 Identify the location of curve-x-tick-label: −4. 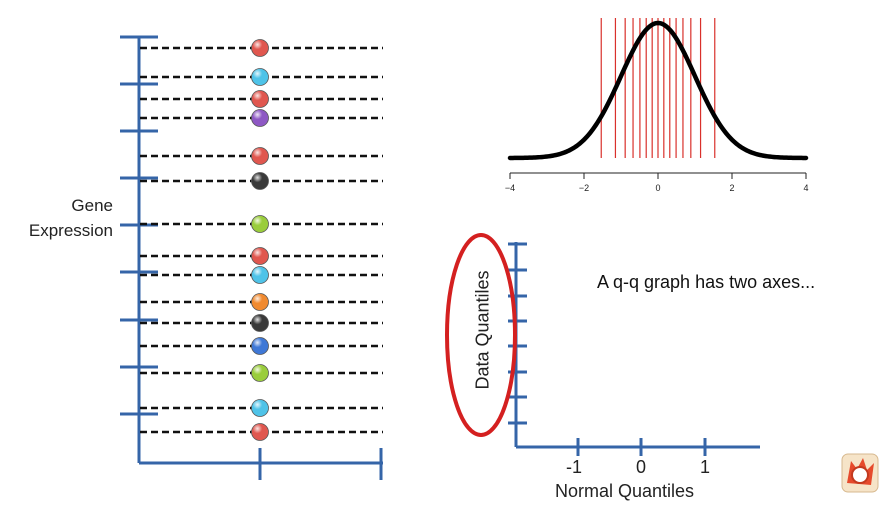
(510, 188).